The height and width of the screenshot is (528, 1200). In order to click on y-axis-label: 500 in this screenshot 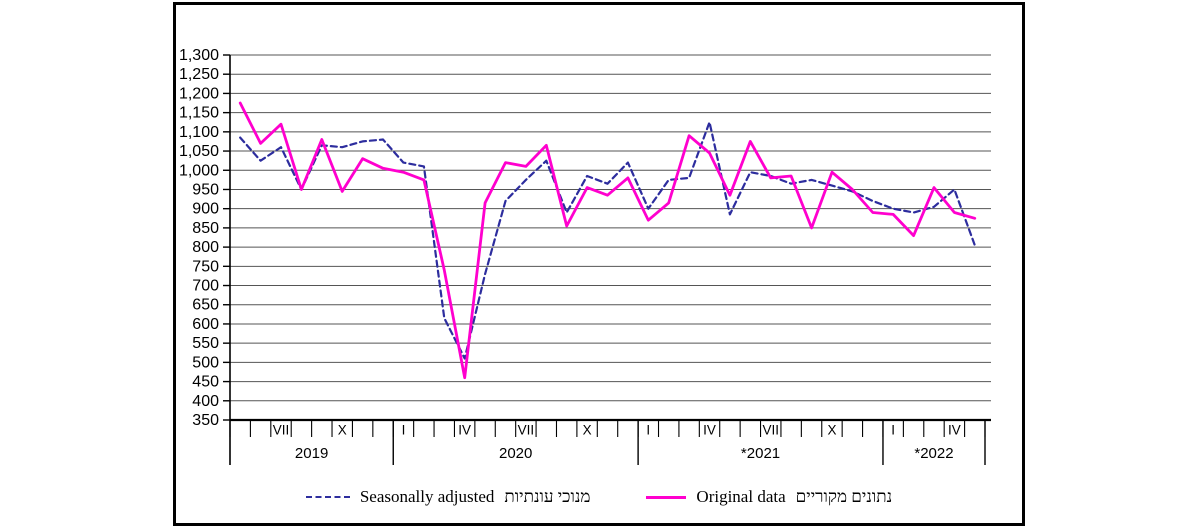, I will do `click(205, 362)`.